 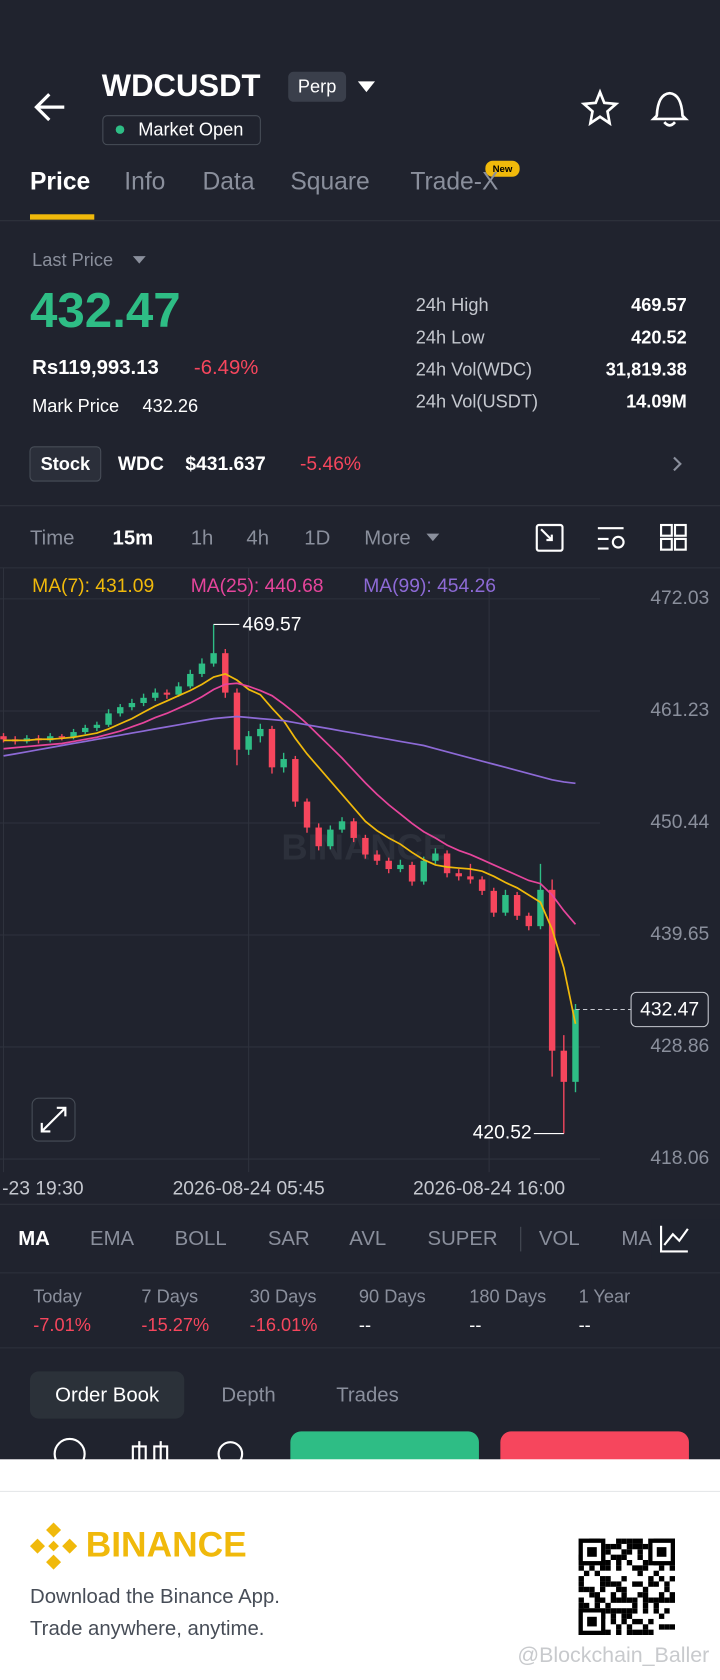 What do you see at coordinates (133, 538) in the screenshot?
I see `interval: 15m` at bounding box center [133, 538].